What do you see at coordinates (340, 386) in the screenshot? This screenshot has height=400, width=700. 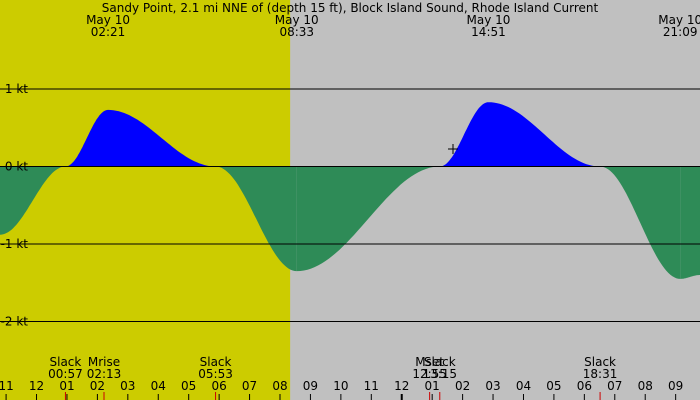 I see `x-tick-label: 10` at bounding box center [340, 386].